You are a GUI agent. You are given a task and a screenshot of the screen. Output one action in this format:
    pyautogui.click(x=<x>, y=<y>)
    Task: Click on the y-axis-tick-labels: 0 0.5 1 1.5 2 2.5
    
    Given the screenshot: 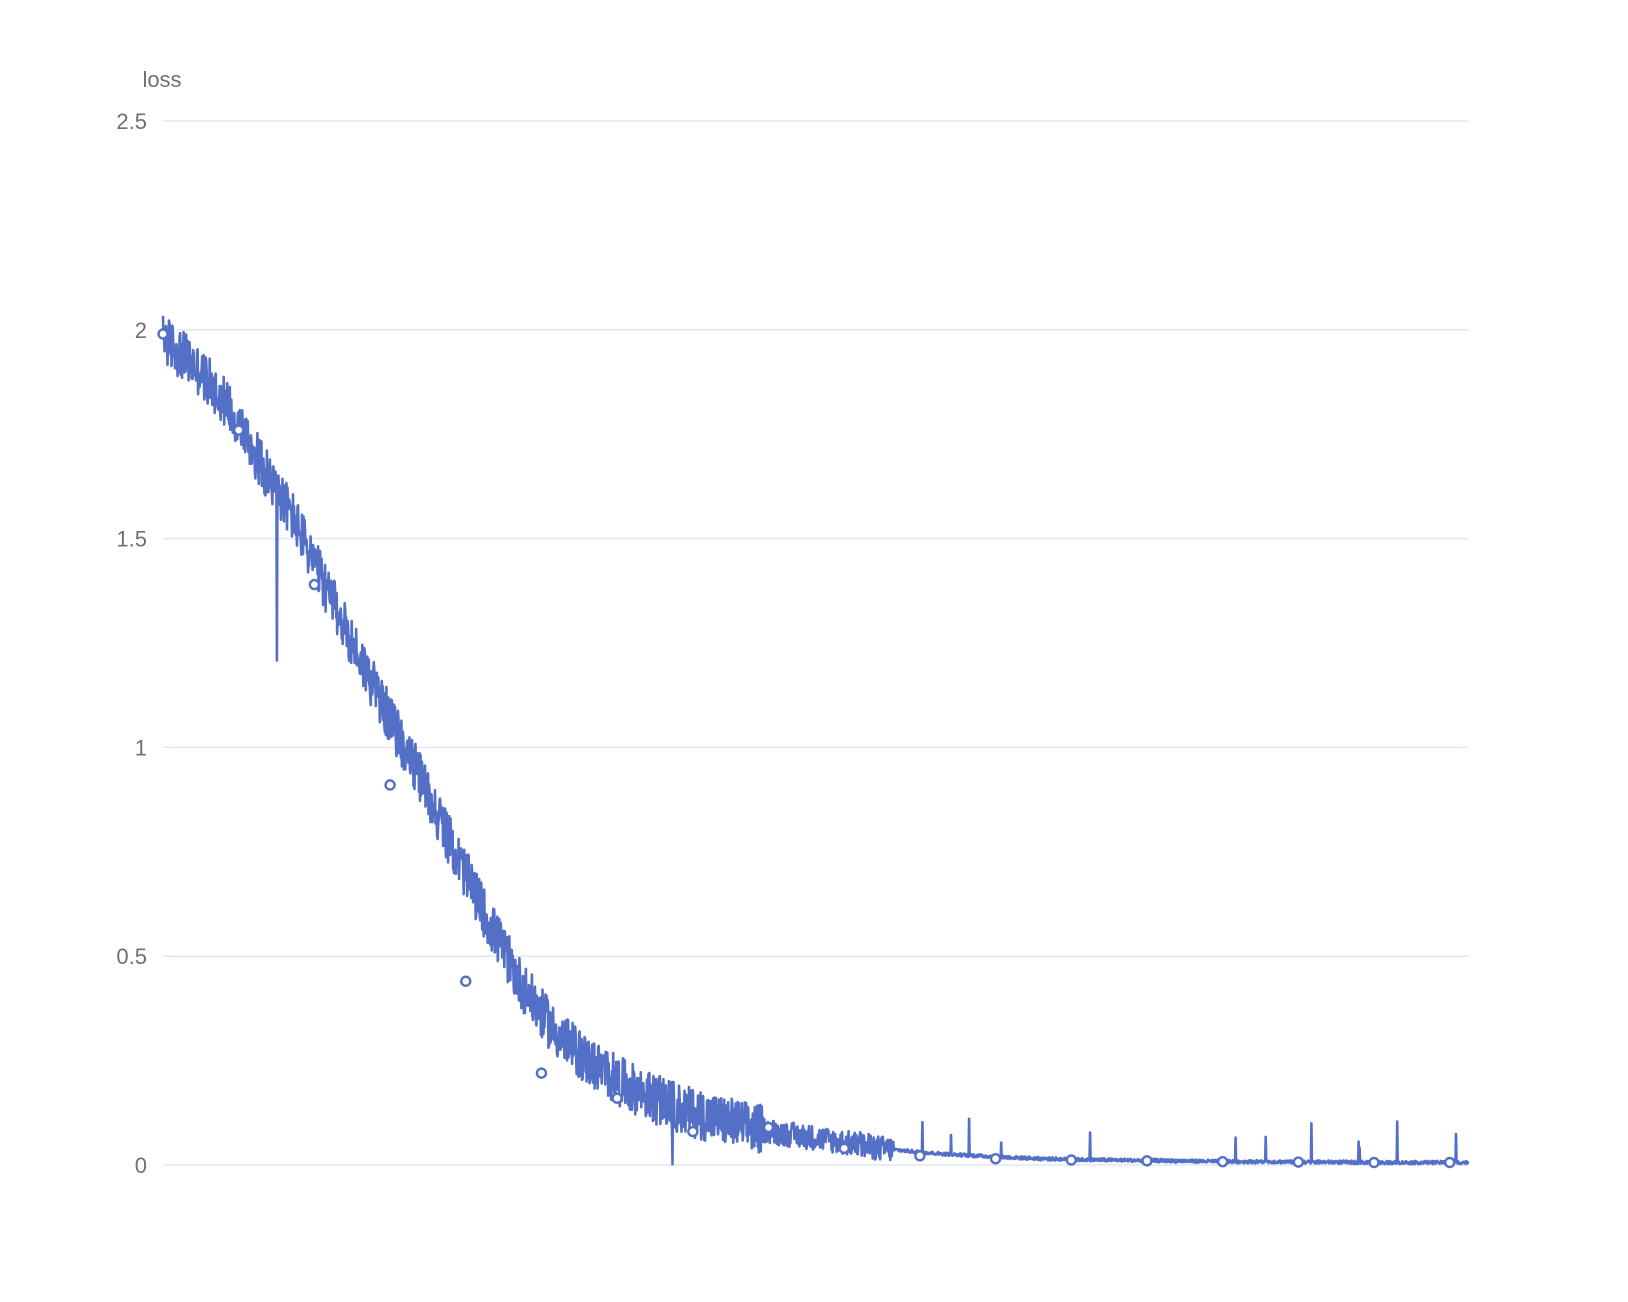 What is the action you would take?
    pyautogui.click(x=131, y=643)
    